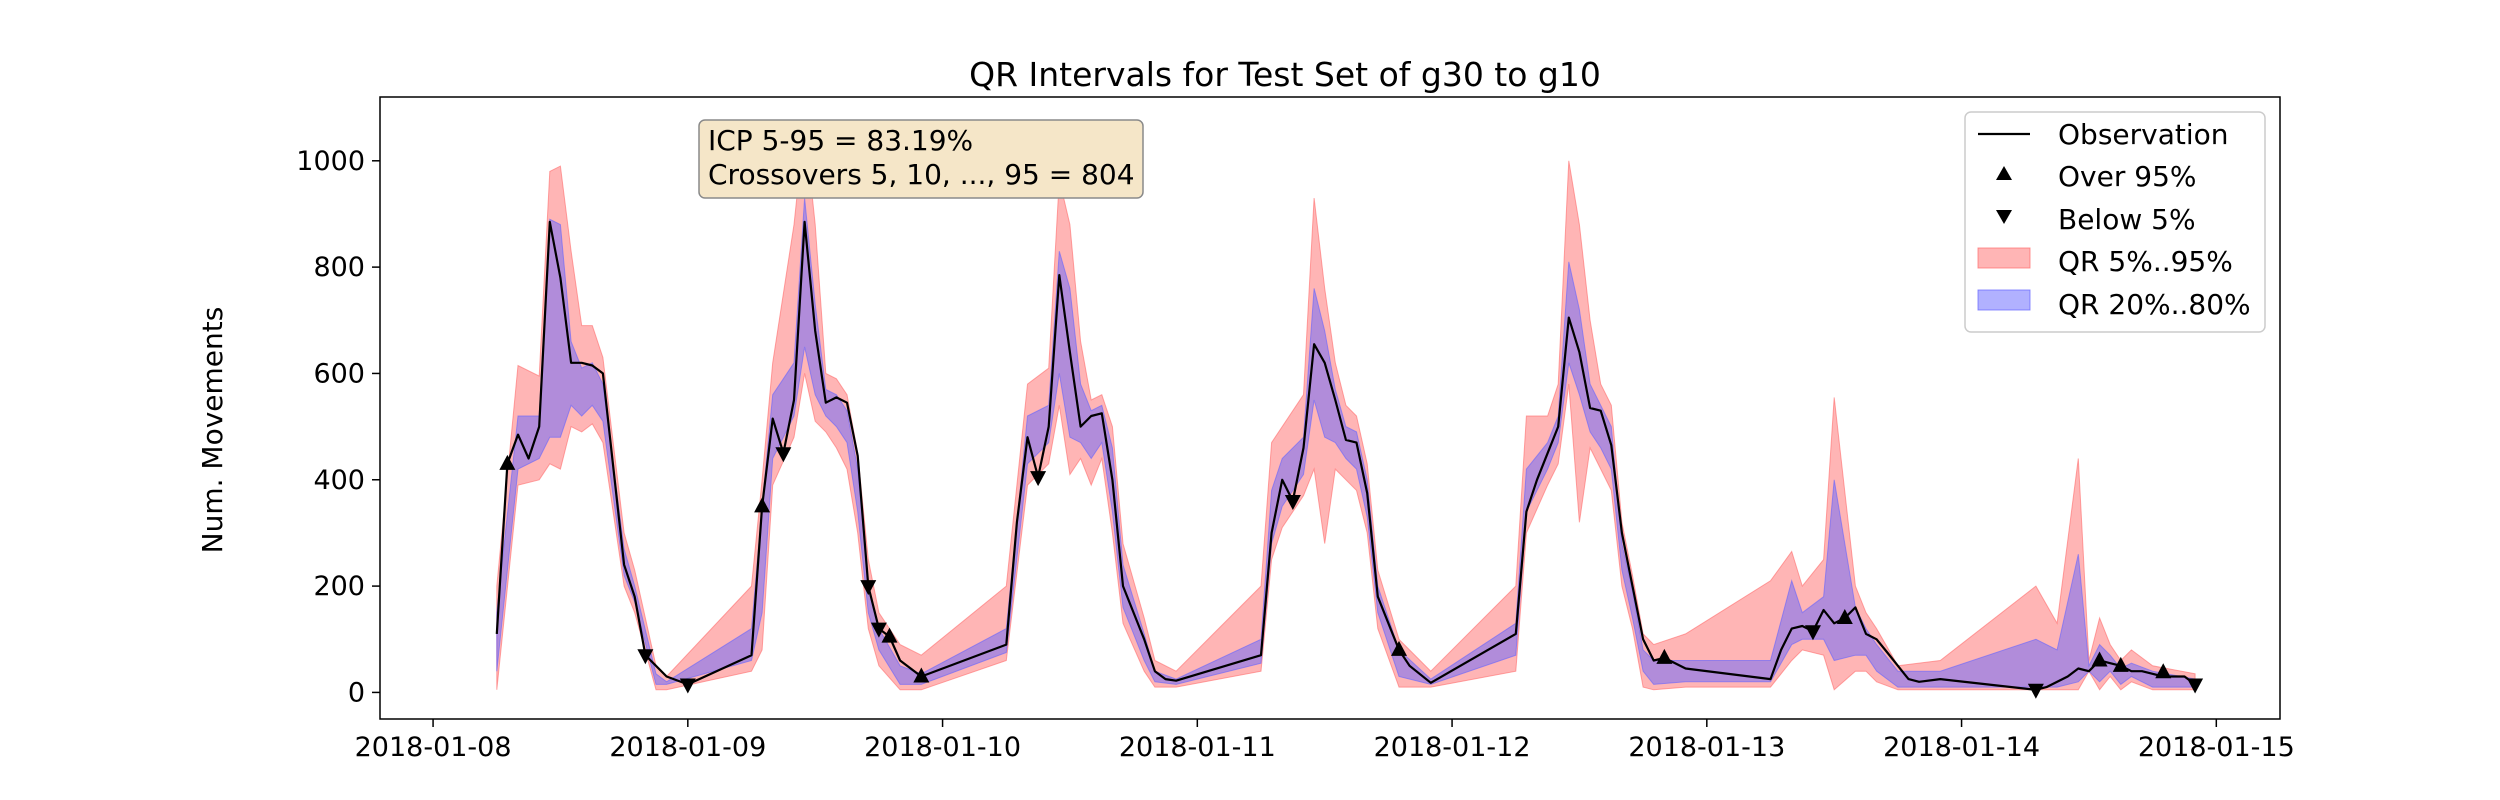  Describe the element at coordinates (339, 373) in the screenshot. I see `y-tick-label: 600` at that location.